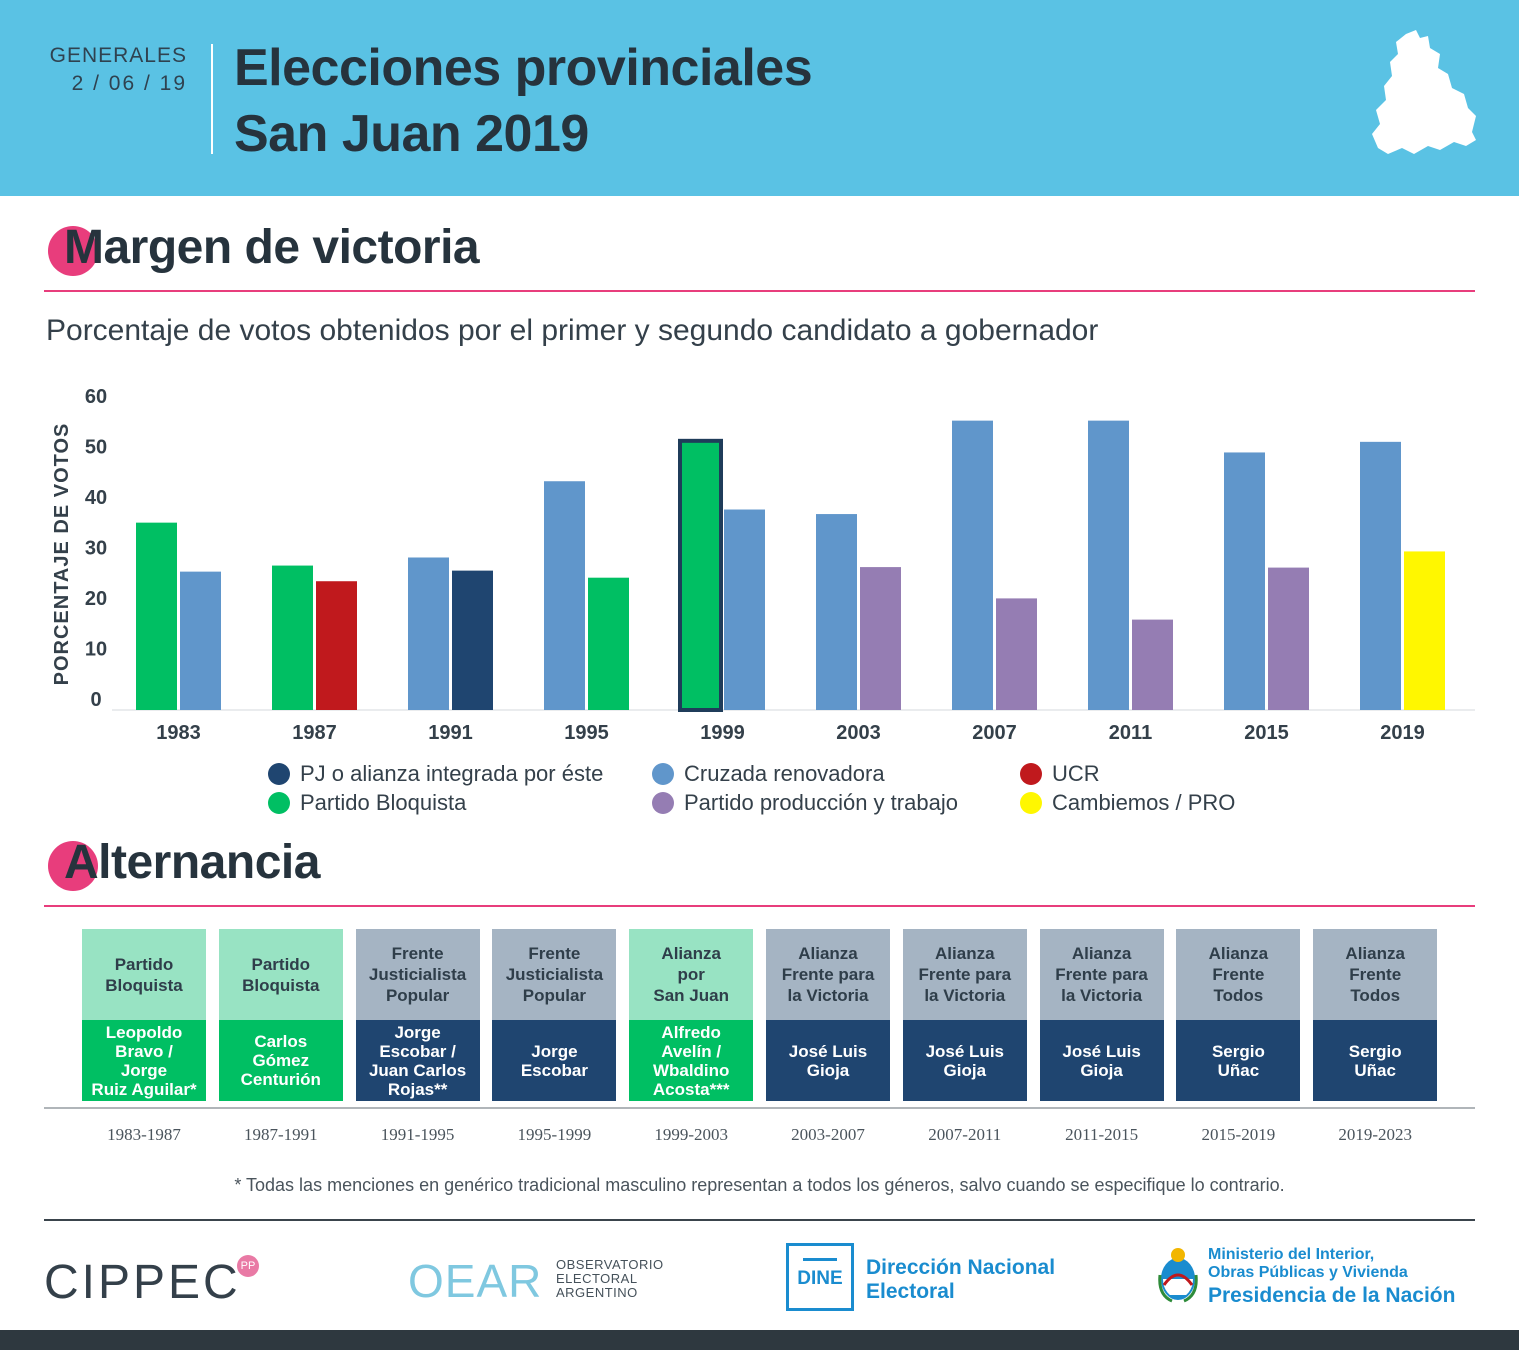 This screenshot has width=1519, height=1350. What do you see at coordinates (272, 247) in the screenshot?
I see `section-title-margen: Margen de victoria` at bounding box center [272, 247].